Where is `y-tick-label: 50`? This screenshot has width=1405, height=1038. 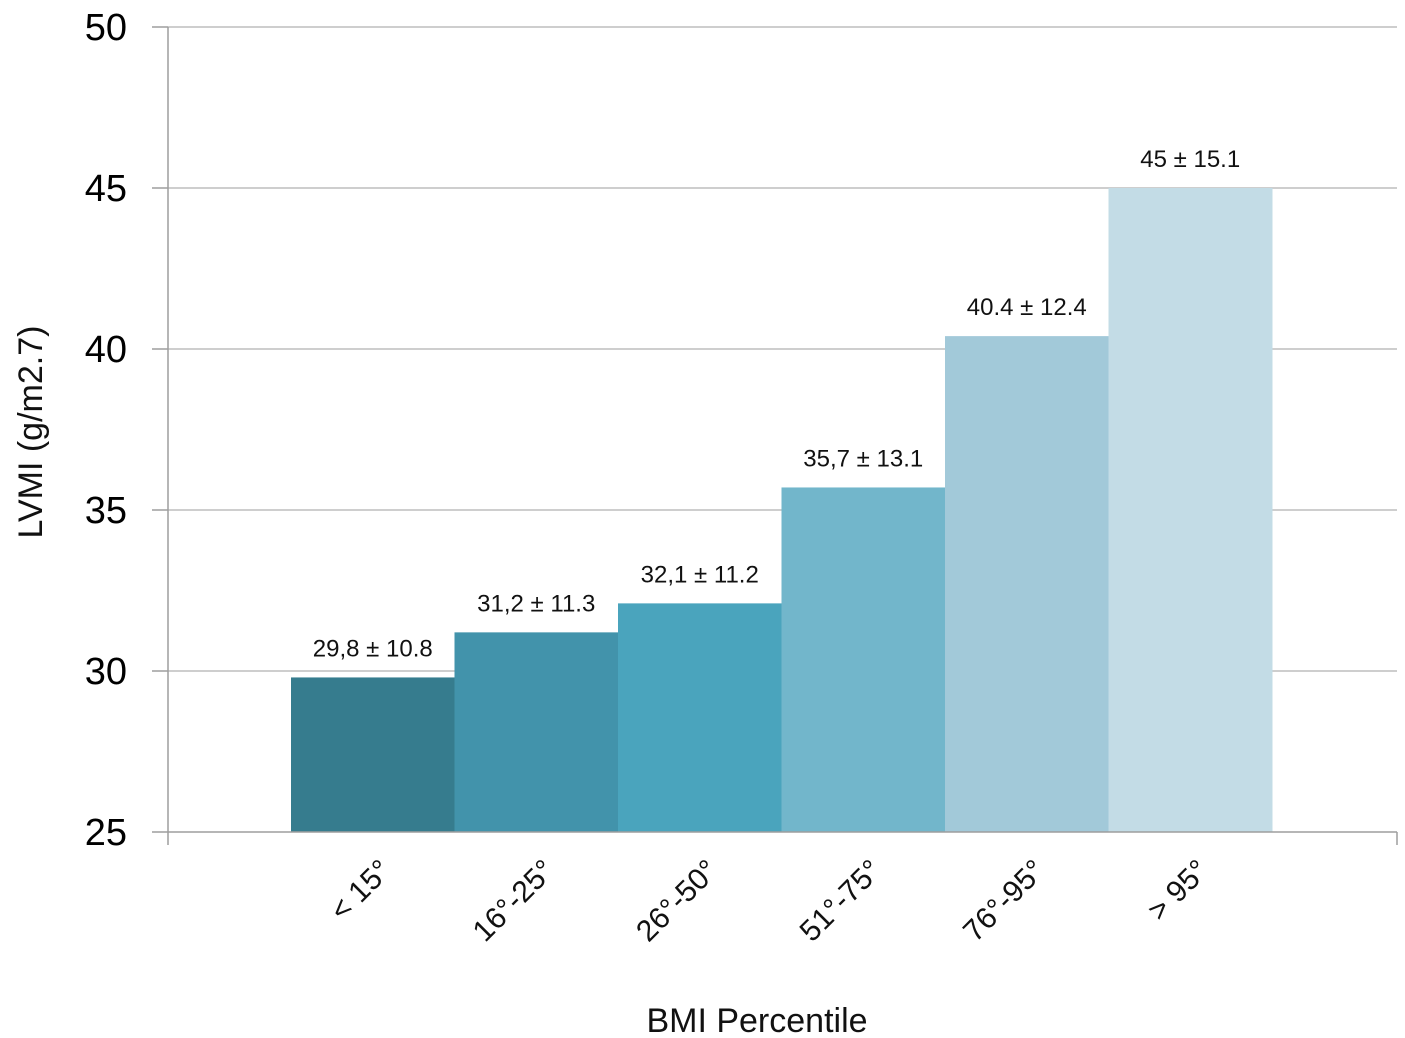
y-tick-label: 50 is located at coordinates (106, 28).